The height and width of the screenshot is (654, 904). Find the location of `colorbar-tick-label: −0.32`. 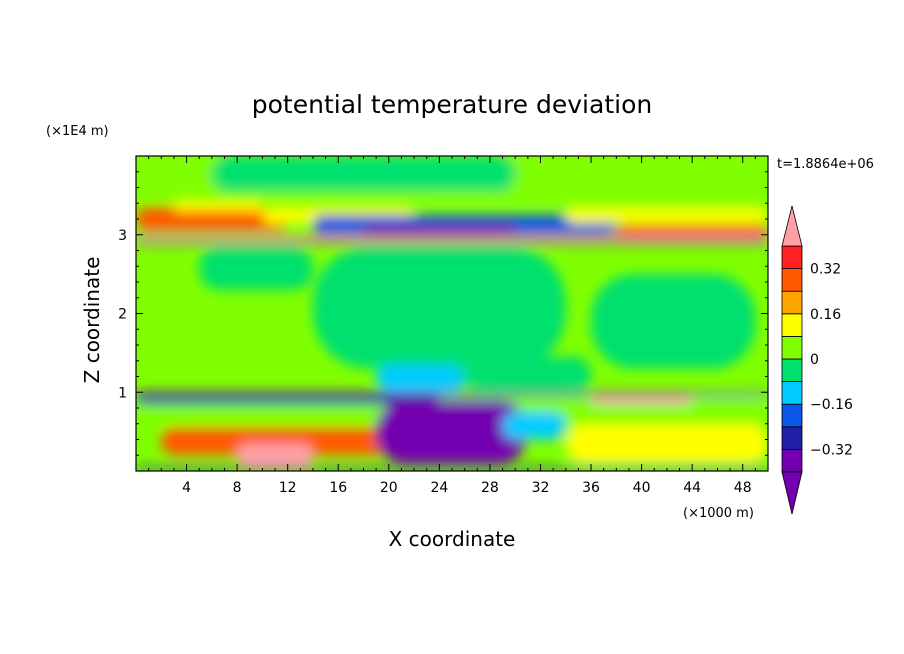

colorbar-tick-label: −0.32 is located at coordinates (831, 450).